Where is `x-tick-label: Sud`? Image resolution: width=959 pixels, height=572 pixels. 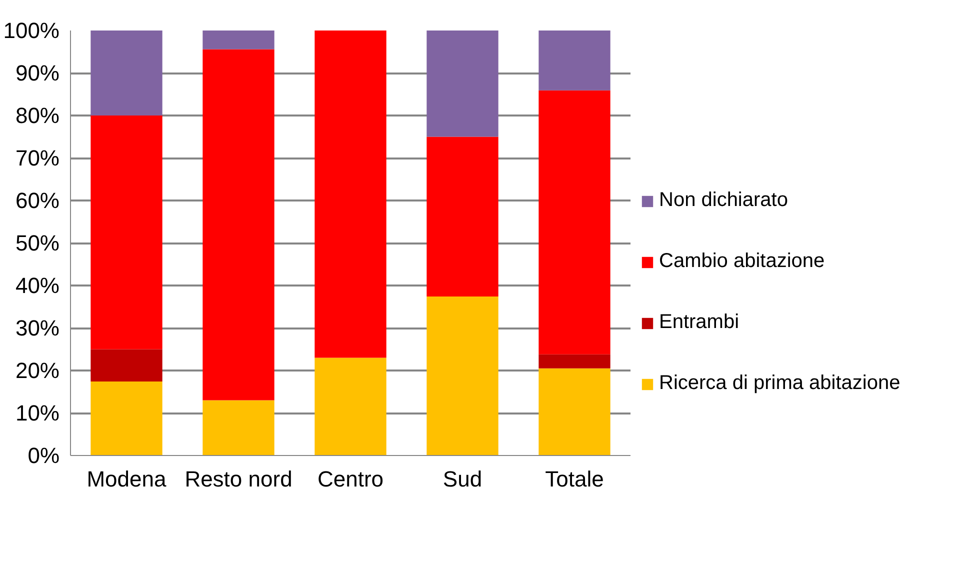
x-tick-label: Sud is located at coordinates (462, 479).